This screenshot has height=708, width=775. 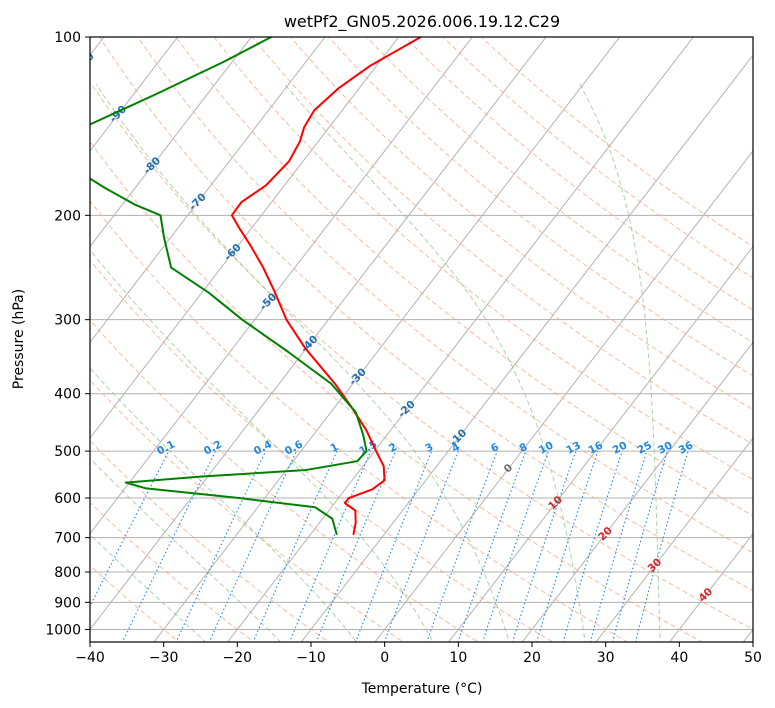 What do you see at coordinates (63, 630) in the screenshot?
I see `y-tick-label: 1000` at bounding box center [63, 630].